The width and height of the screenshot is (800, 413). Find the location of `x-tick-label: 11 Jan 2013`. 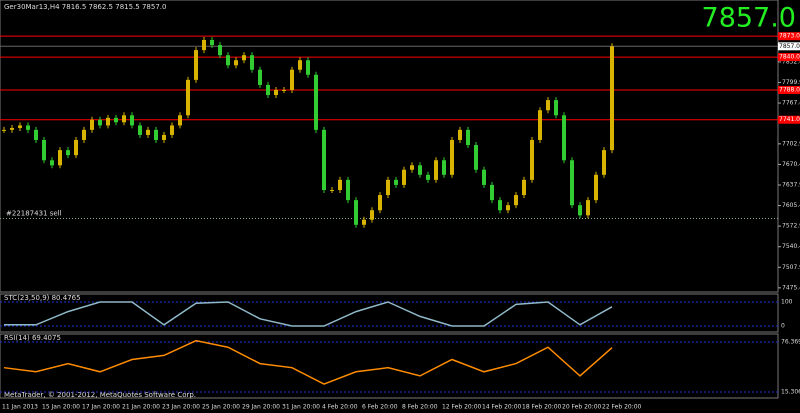

x-tick-label: 11 Jan 2013 is located at coordinates (20, 407).